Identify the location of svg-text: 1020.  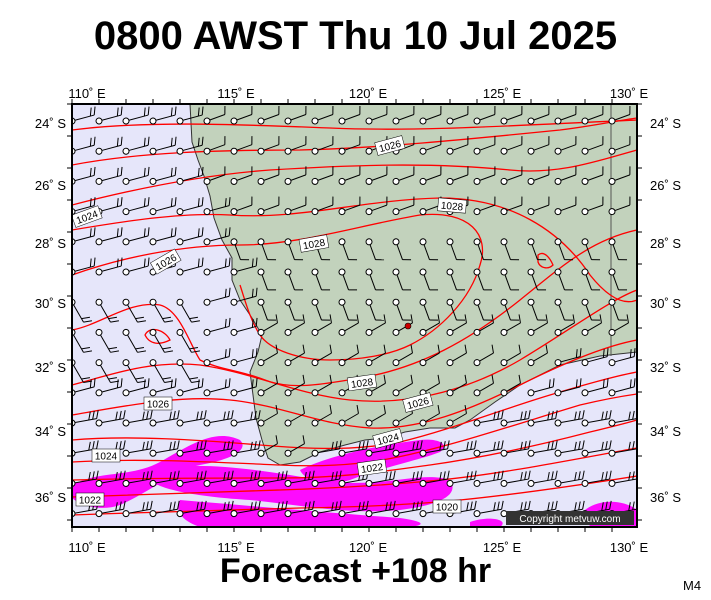
(447, 508).